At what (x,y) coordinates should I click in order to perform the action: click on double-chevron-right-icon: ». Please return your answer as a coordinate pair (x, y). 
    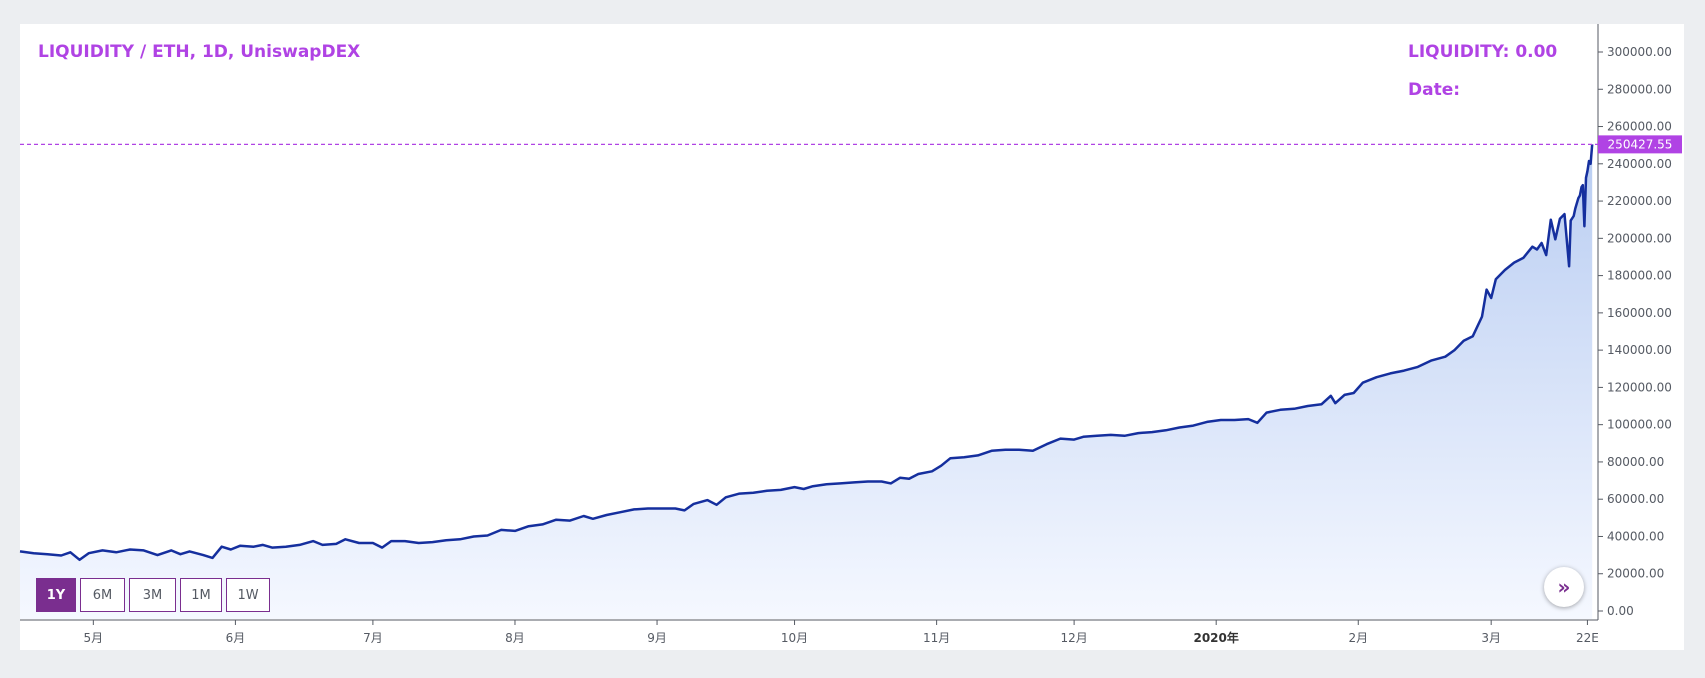
    Looking at the image, I should click on (1564, 587).